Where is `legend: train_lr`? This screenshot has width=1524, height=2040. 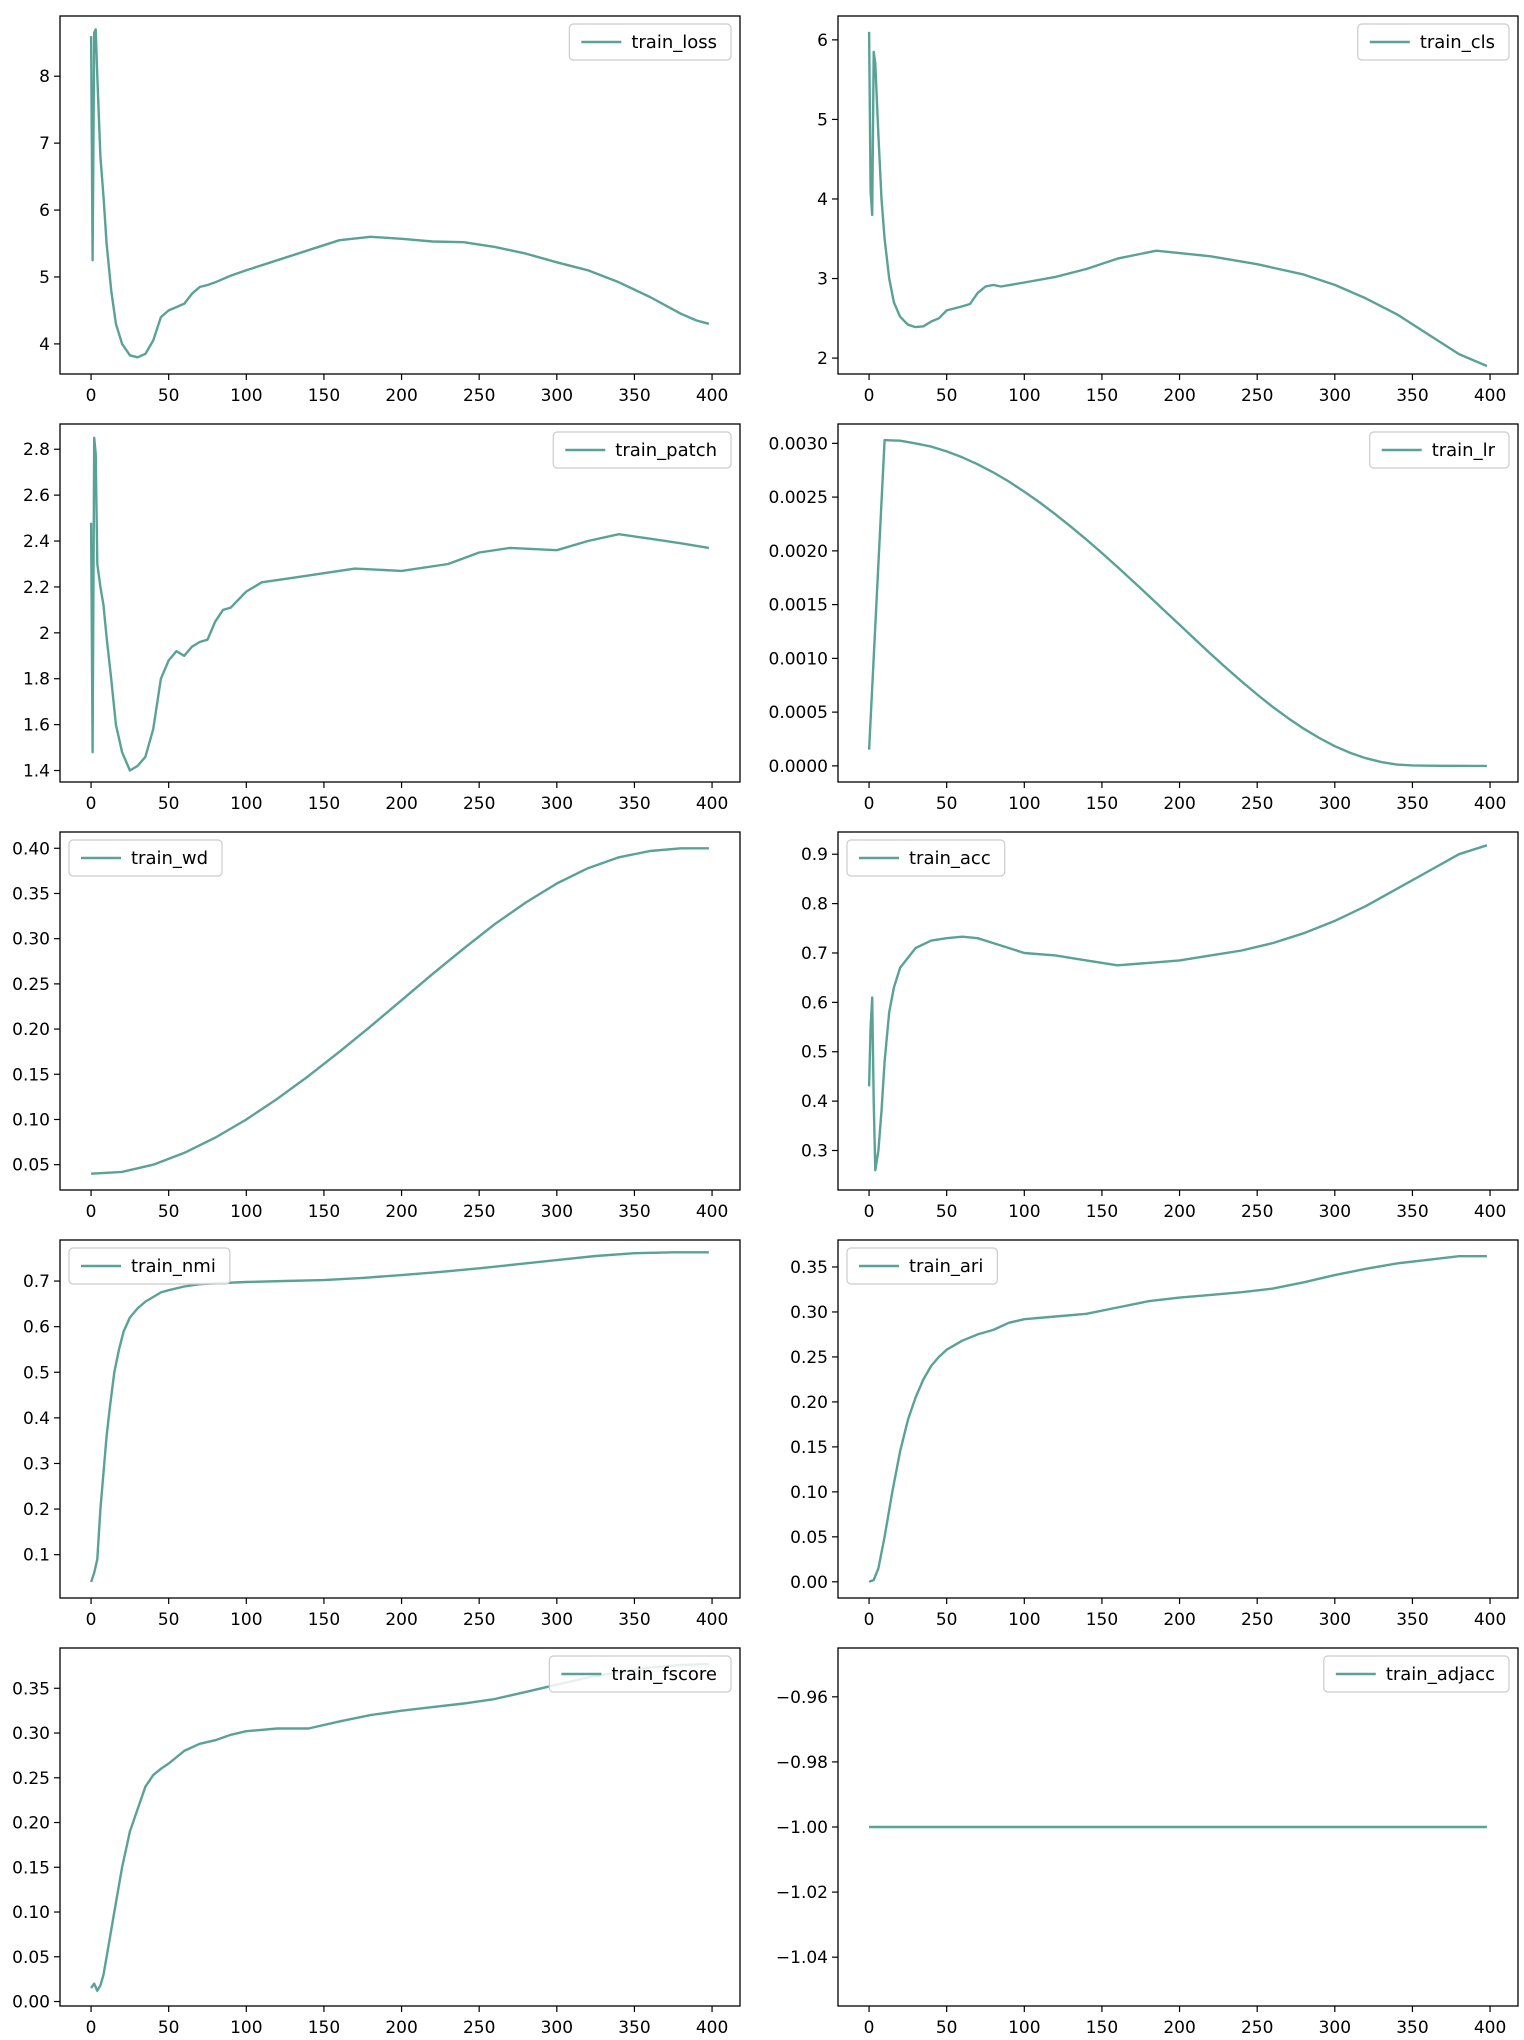 legend: train_lr is located at coordinates (1439, 450).